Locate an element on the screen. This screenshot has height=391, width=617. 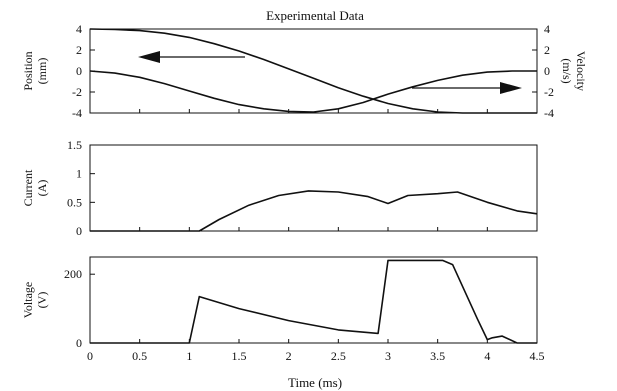
right-arrow-head is located at coordinates (511, 88).